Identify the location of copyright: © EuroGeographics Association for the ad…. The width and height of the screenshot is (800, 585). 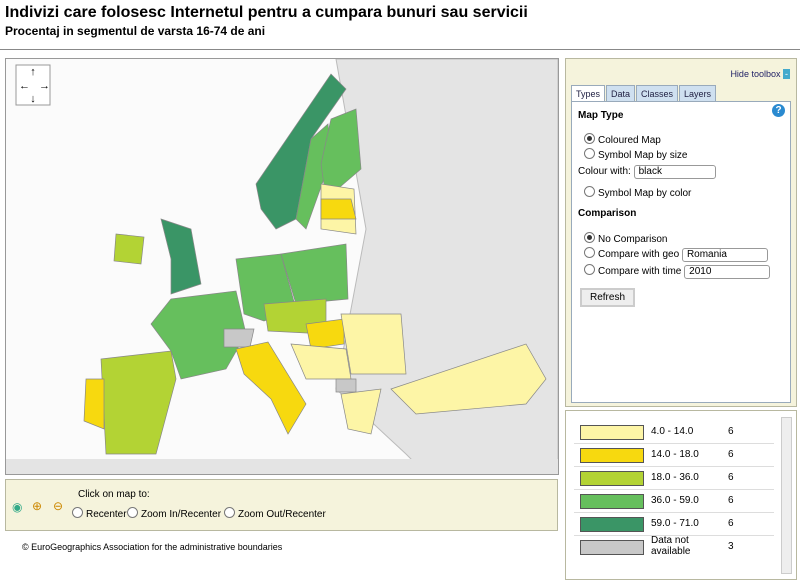
(152, 547).